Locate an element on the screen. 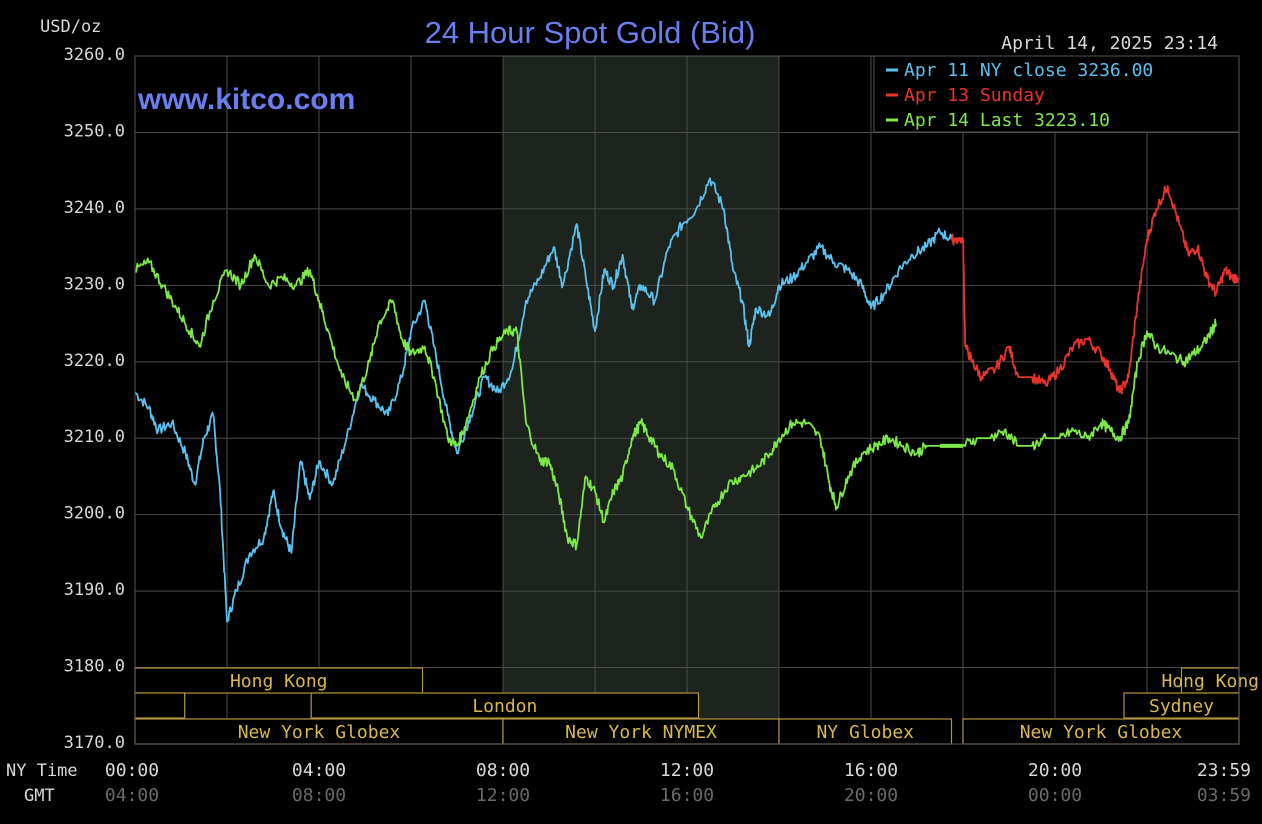  y-axis-unit: USD/oz is located at coordinates (70, 27).